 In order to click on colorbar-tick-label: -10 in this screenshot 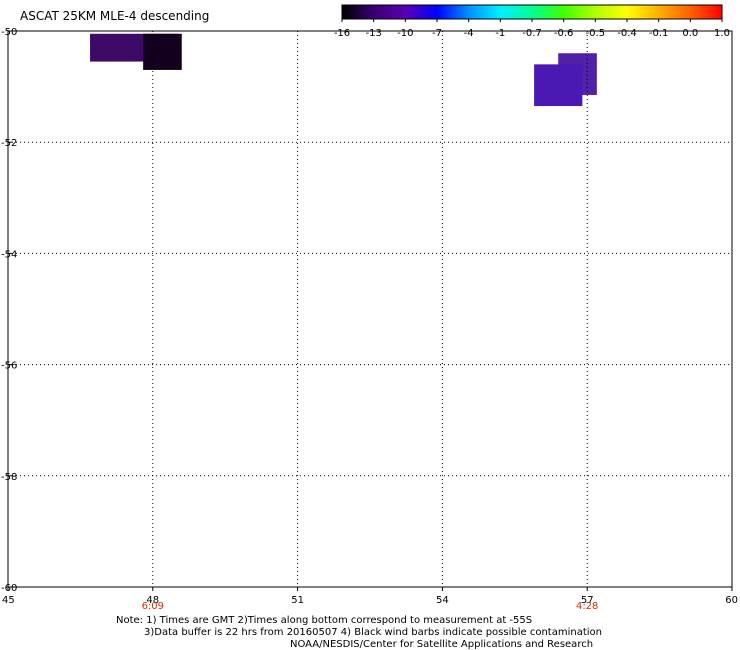, I will do `click(405, 33)`.